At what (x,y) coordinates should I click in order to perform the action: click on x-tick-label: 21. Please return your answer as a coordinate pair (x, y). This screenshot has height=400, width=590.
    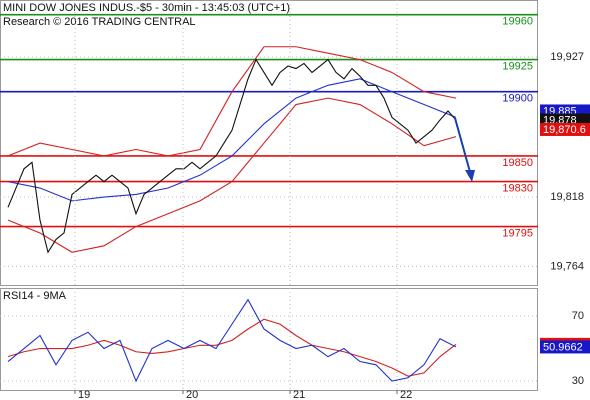
    Looking at the image, I should click on (299, 394).